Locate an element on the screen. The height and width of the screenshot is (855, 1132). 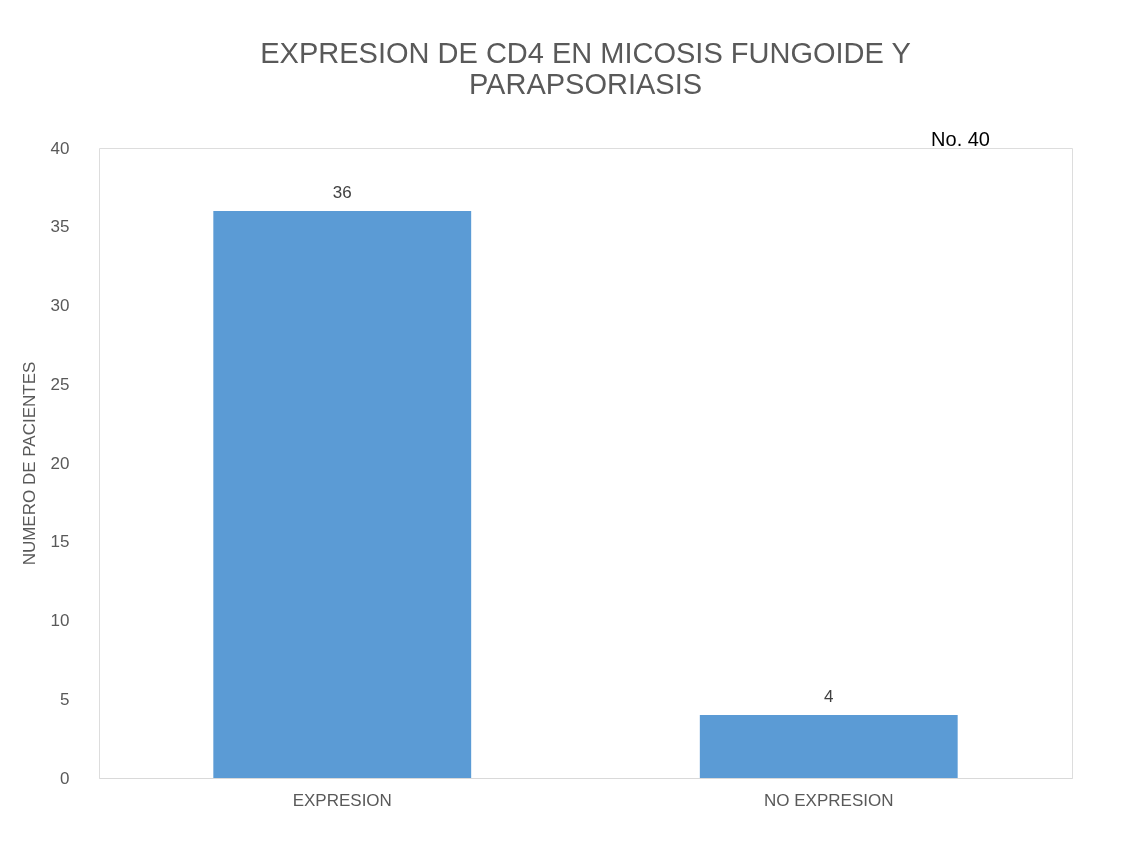
y-axis-title: NUMERO DE PACIENTES is located at coordinates (29, 463).